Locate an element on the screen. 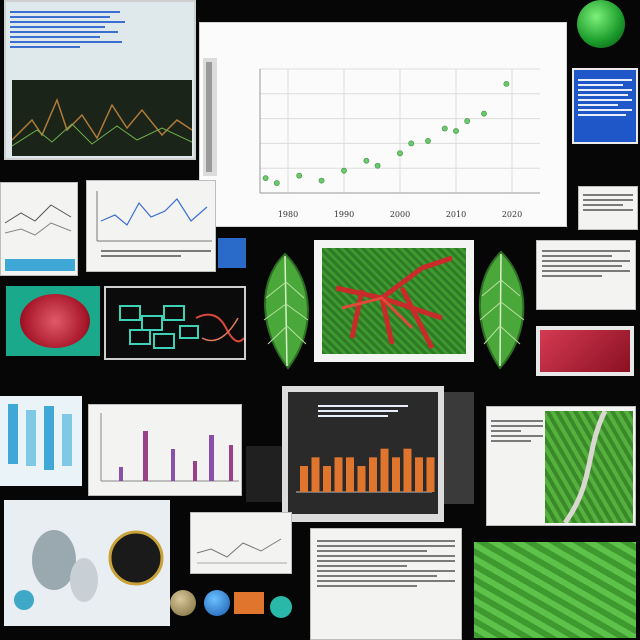 The width and height of the screenshot is (640, 640). green-sphere is located at coordinates (601, 24).